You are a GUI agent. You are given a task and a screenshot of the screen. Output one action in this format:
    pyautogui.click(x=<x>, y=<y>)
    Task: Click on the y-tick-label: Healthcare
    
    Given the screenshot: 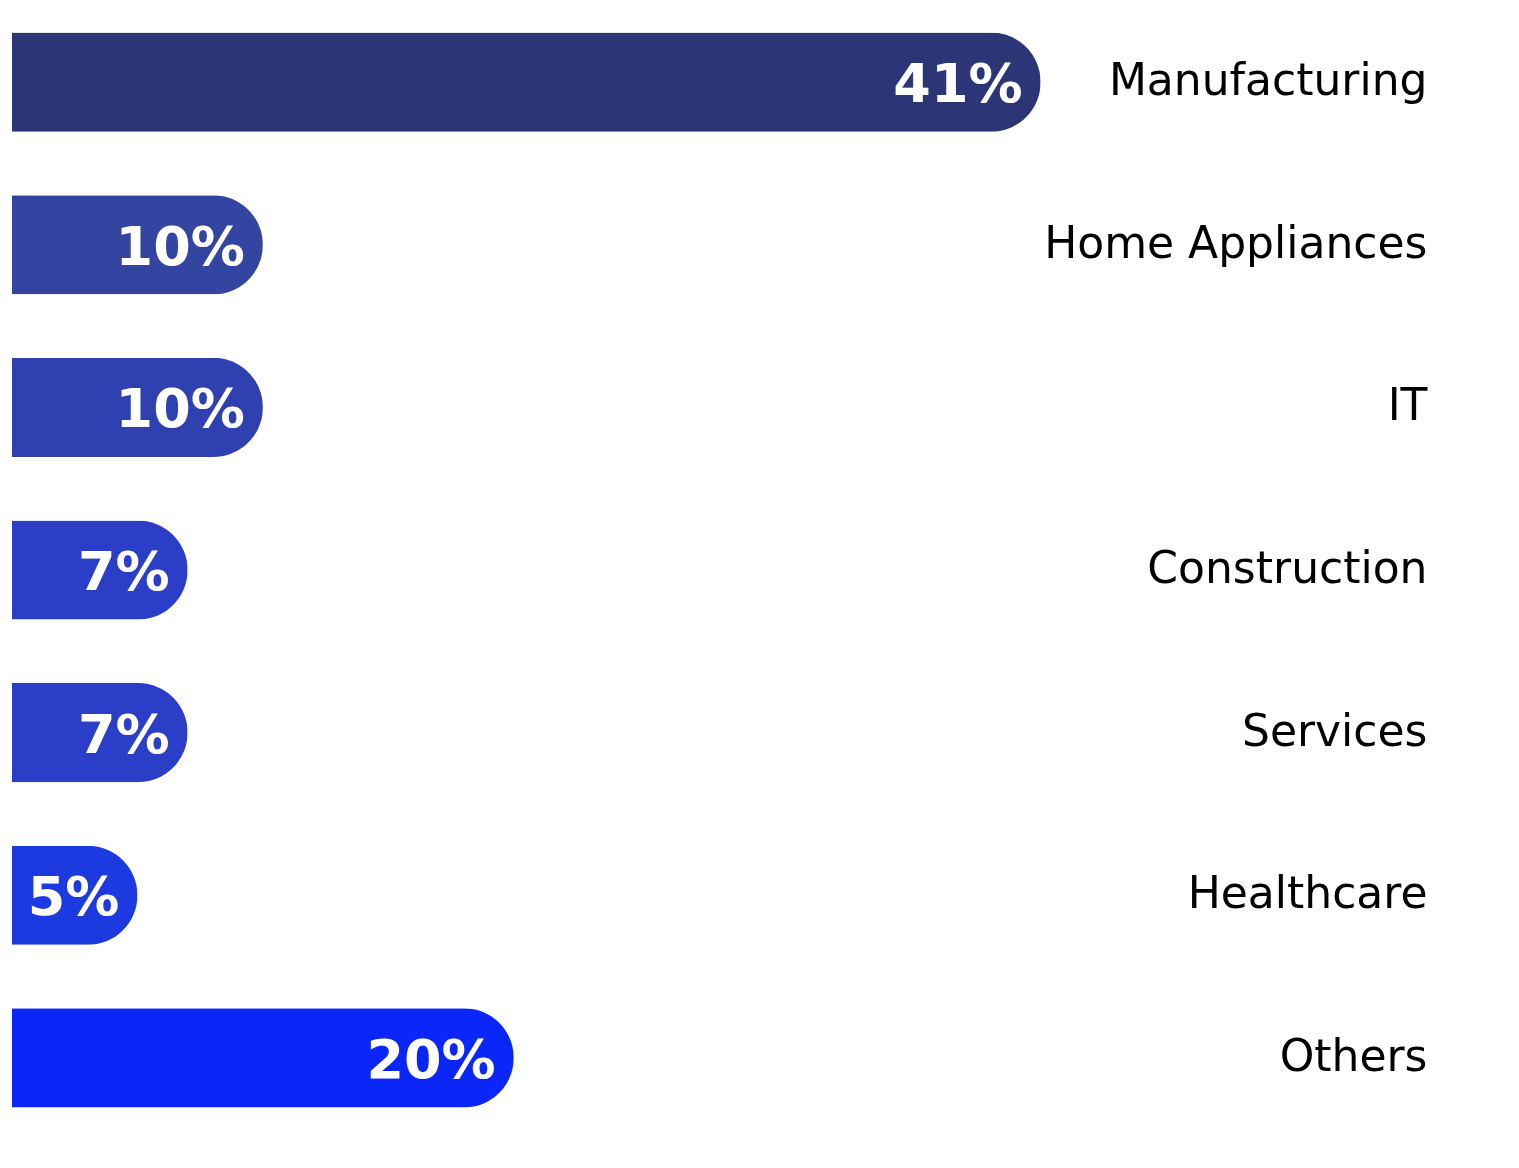 What is the action you would take?
    pyautogui.click(x=1307, y=893)
    